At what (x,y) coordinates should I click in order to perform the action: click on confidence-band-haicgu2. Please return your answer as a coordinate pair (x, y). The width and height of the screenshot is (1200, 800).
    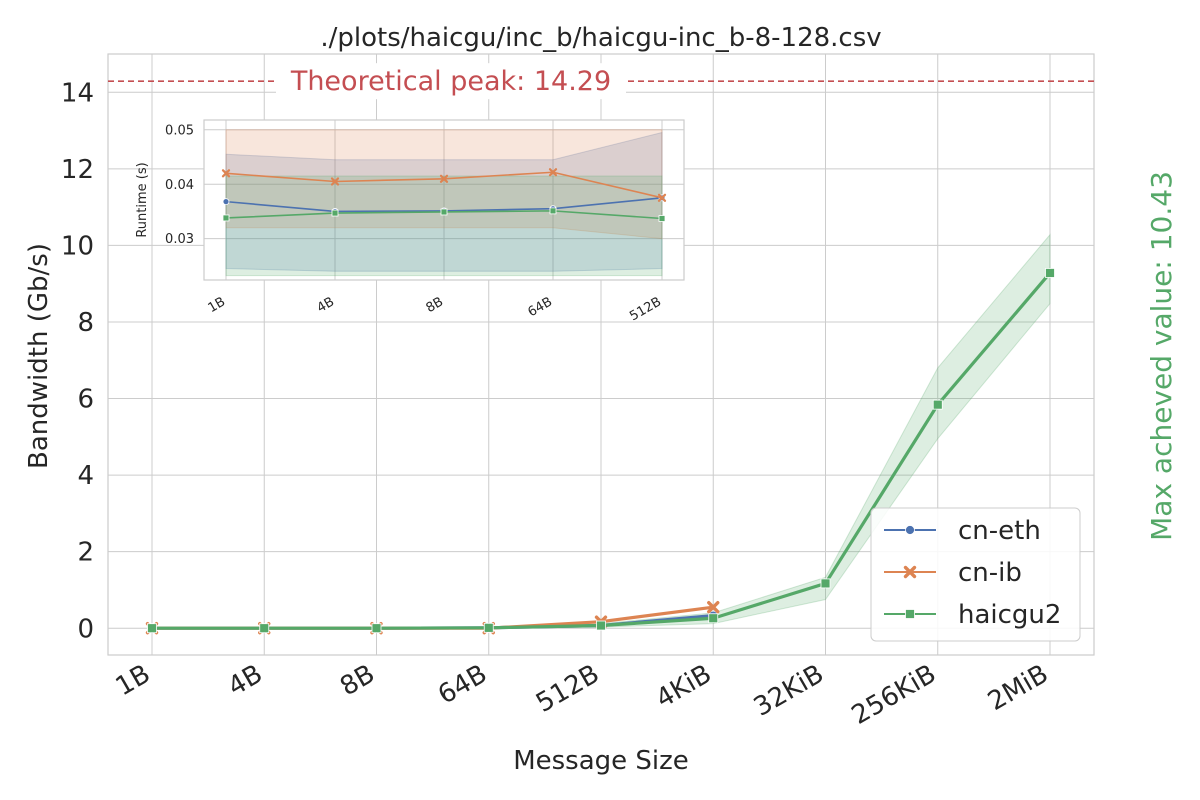
    Looking at the image, I should click on (444, 226).